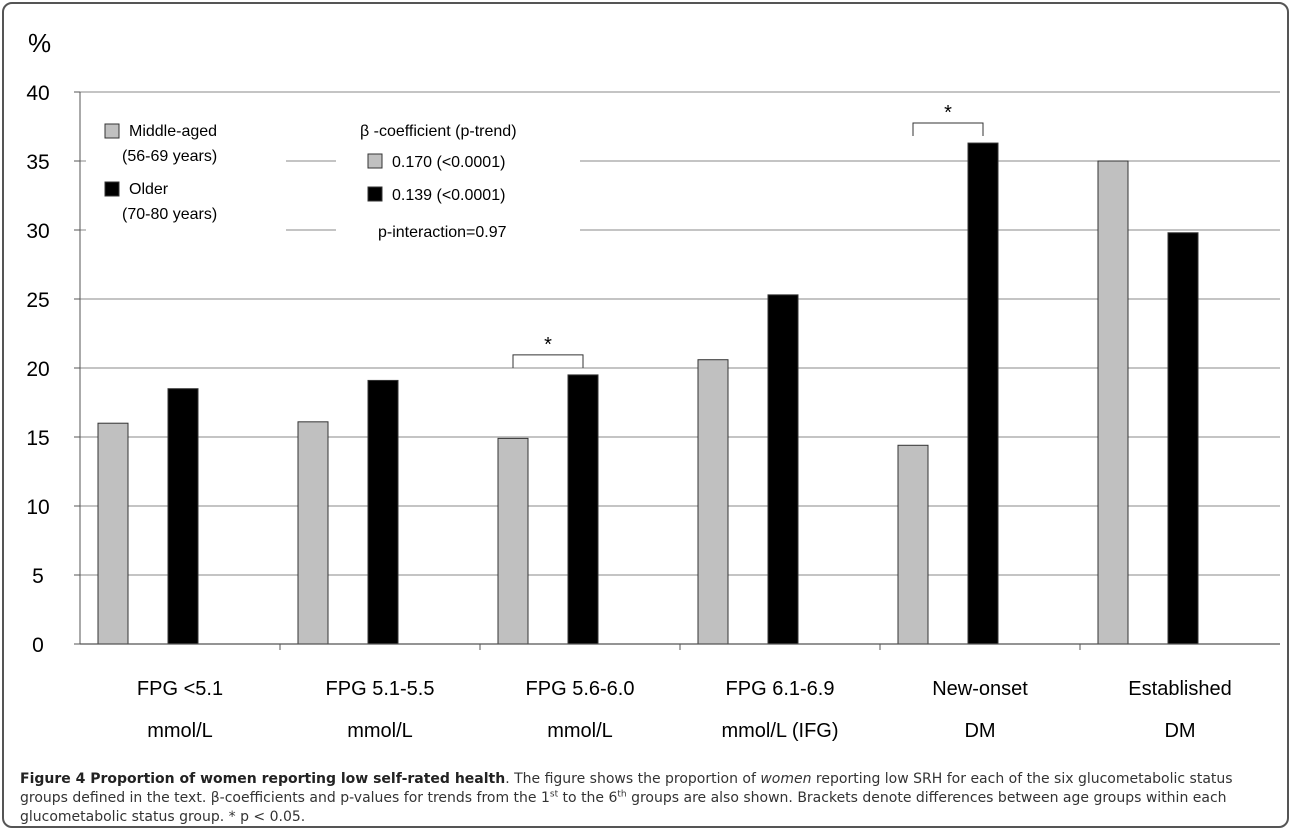 The width and height of the screenshot is (1295, 833). Describe the element at coordinates (779, 731) in the screenshot. I see `x-tick-label: mmol/L (IFG)` at that location.